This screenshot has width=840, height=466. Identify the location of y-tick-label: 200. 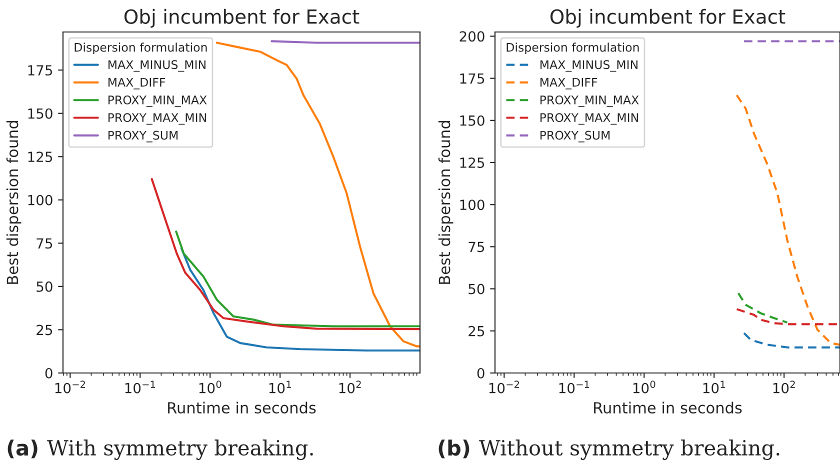
(472, 36).